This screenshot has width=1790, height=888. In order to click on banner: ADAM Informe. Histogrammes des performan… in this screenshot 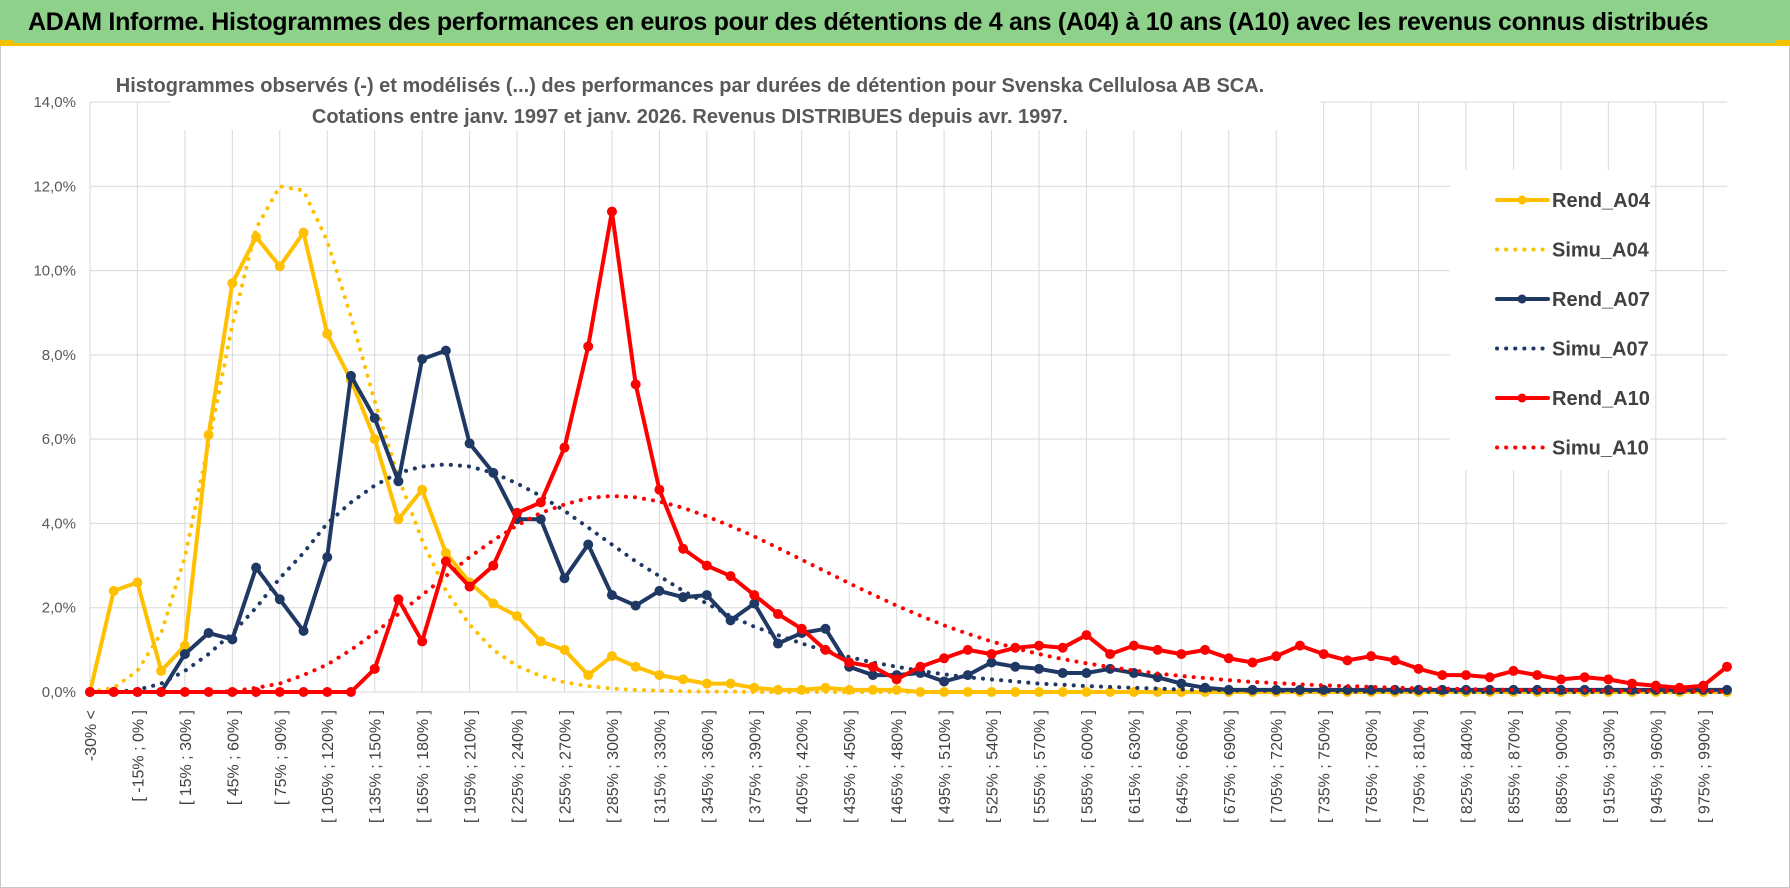, I will do `click(895, 23)`.